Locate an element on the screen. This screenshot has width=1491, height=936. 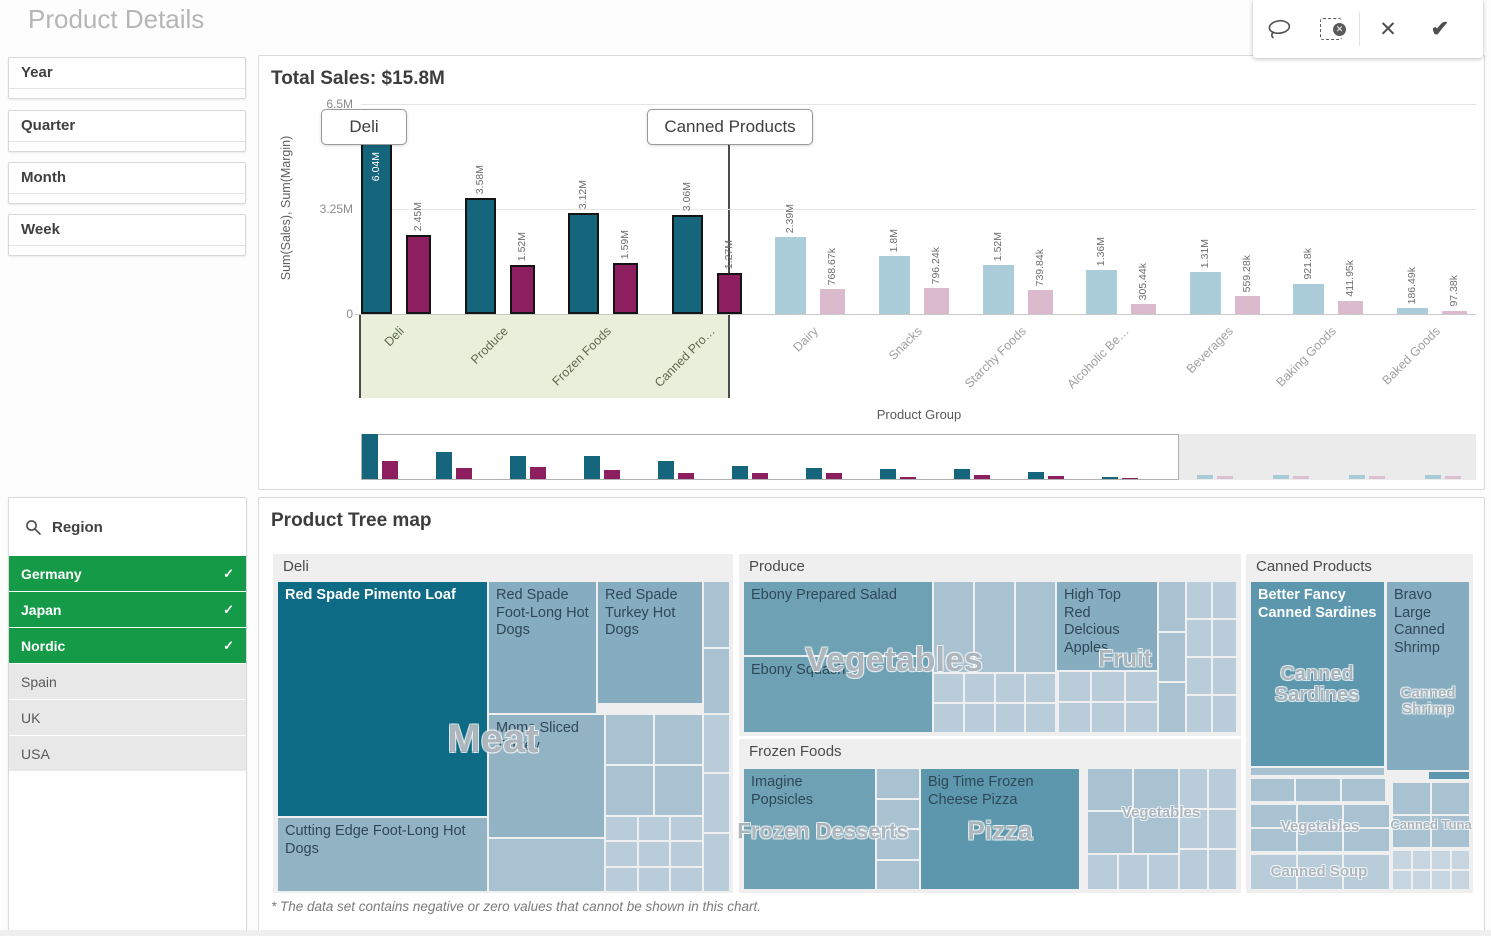
treemap-section-header: Produce is located at coordinates (777, 566).